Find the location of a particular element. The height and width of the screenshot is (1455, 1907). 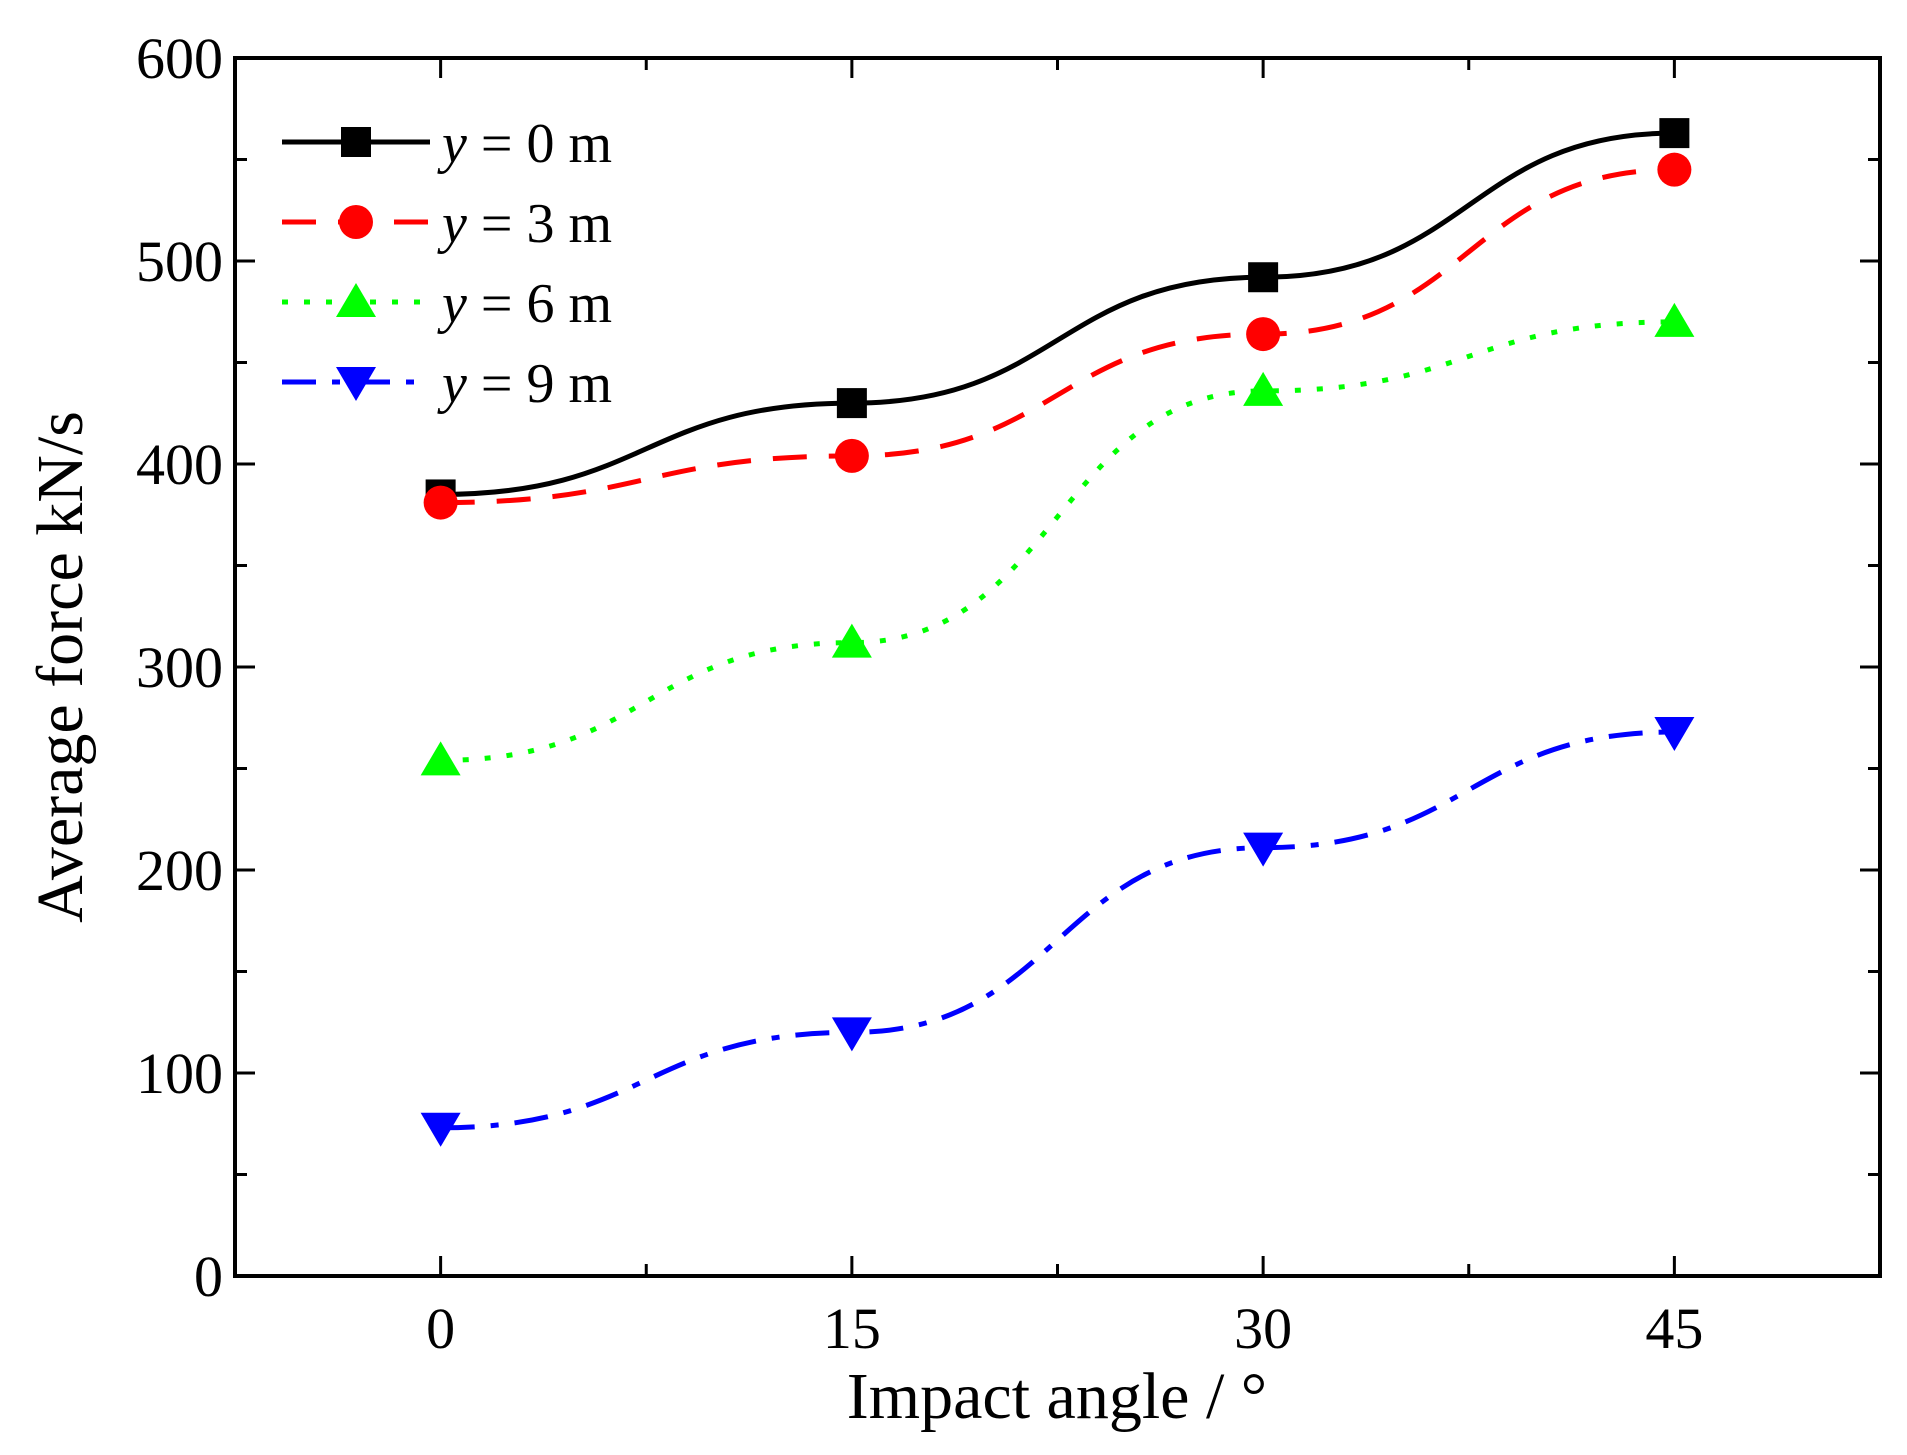

y-tick-label: 300 is located at coordinates (179, 667).